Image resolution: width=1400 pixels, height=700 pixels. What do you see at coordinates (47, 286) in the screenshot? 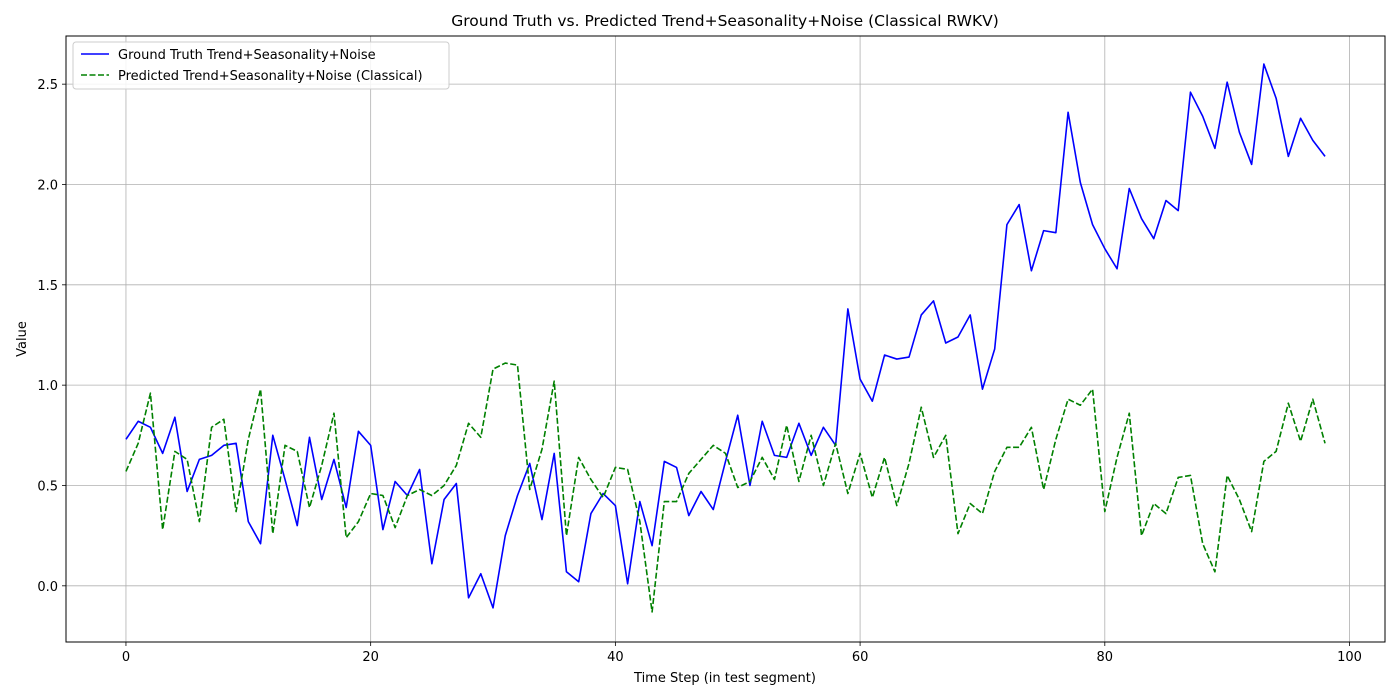
I see `y-tick-label: 1.5` at bounding box center [47, 286].